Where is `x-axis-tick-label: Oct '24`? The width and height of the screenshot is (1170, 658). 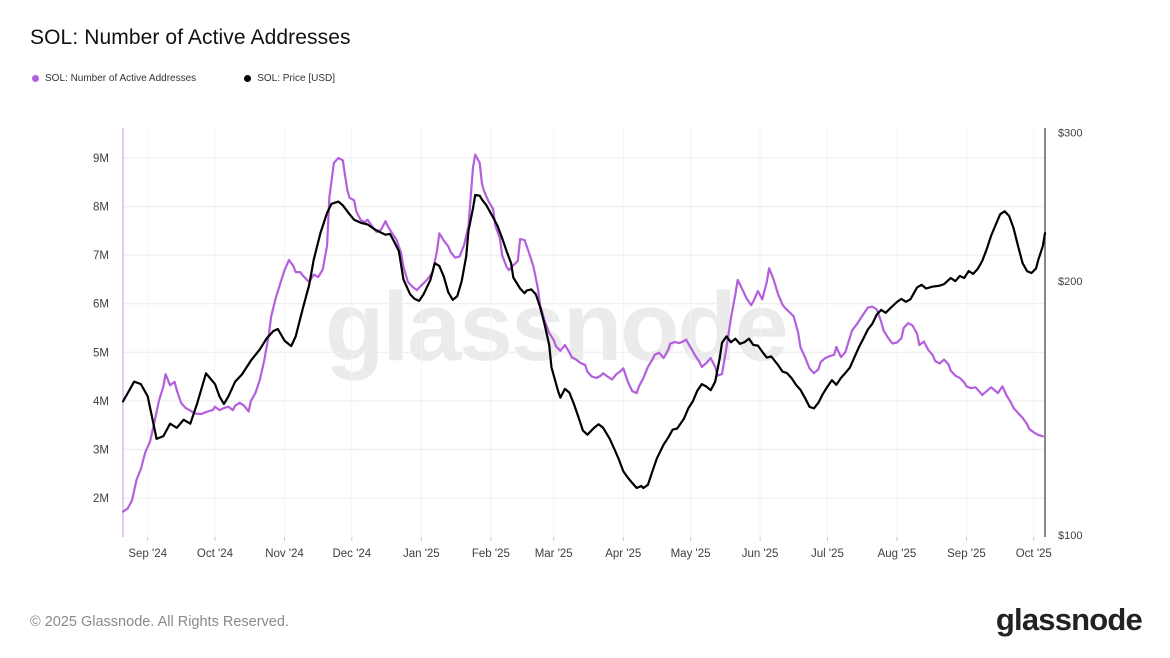 x-axis-tick-label: Oct '24 is located at coordinates (215, 554).